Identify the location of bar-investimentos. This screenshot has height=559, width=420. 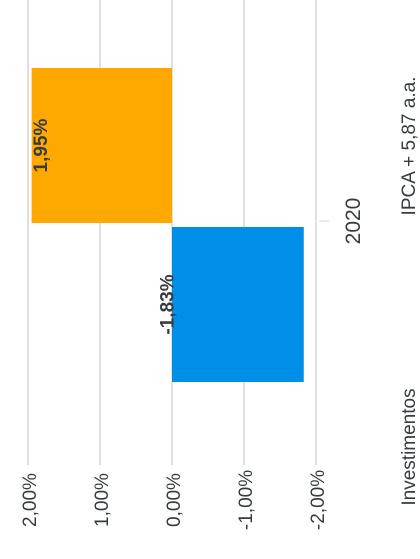
(238, 304).